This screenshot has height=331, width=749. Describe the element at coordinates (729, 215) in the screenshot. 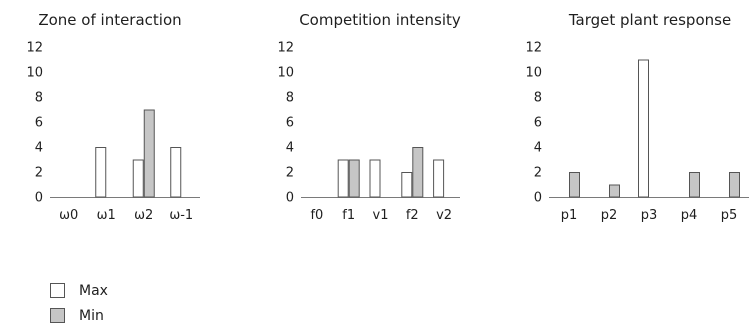

I see `category-label: p5` at that location.